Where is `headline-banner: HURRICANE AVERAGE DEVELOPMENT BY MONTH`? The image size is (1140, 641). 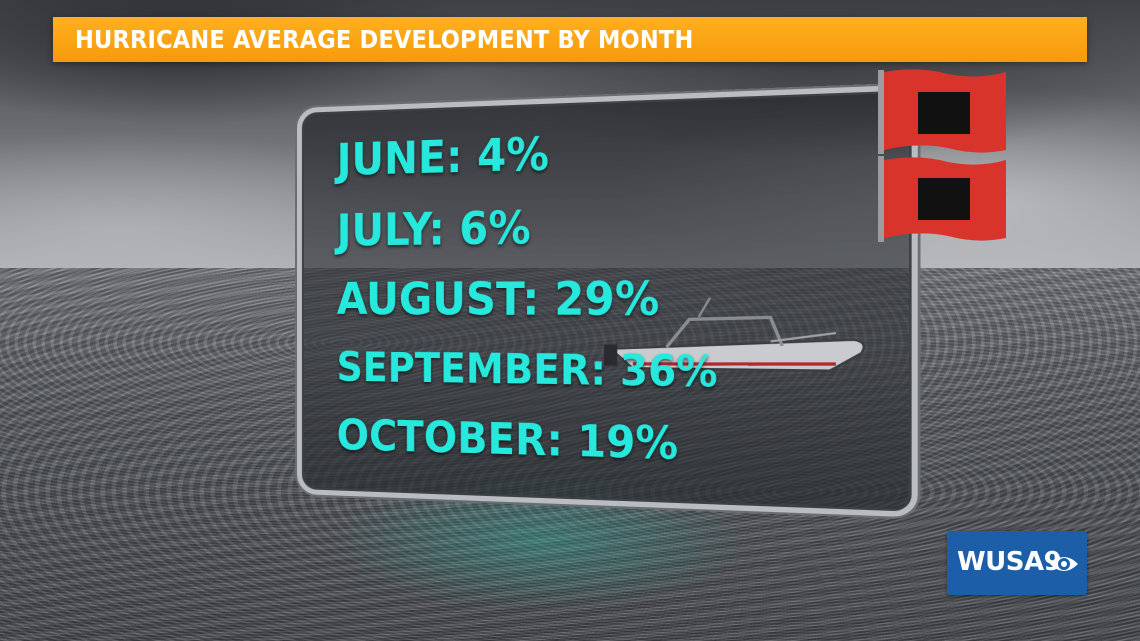 headline-banner: HURRICANE AVERAGE DEVELOPMENT BY MONTH is located at coordinates (570, 39).